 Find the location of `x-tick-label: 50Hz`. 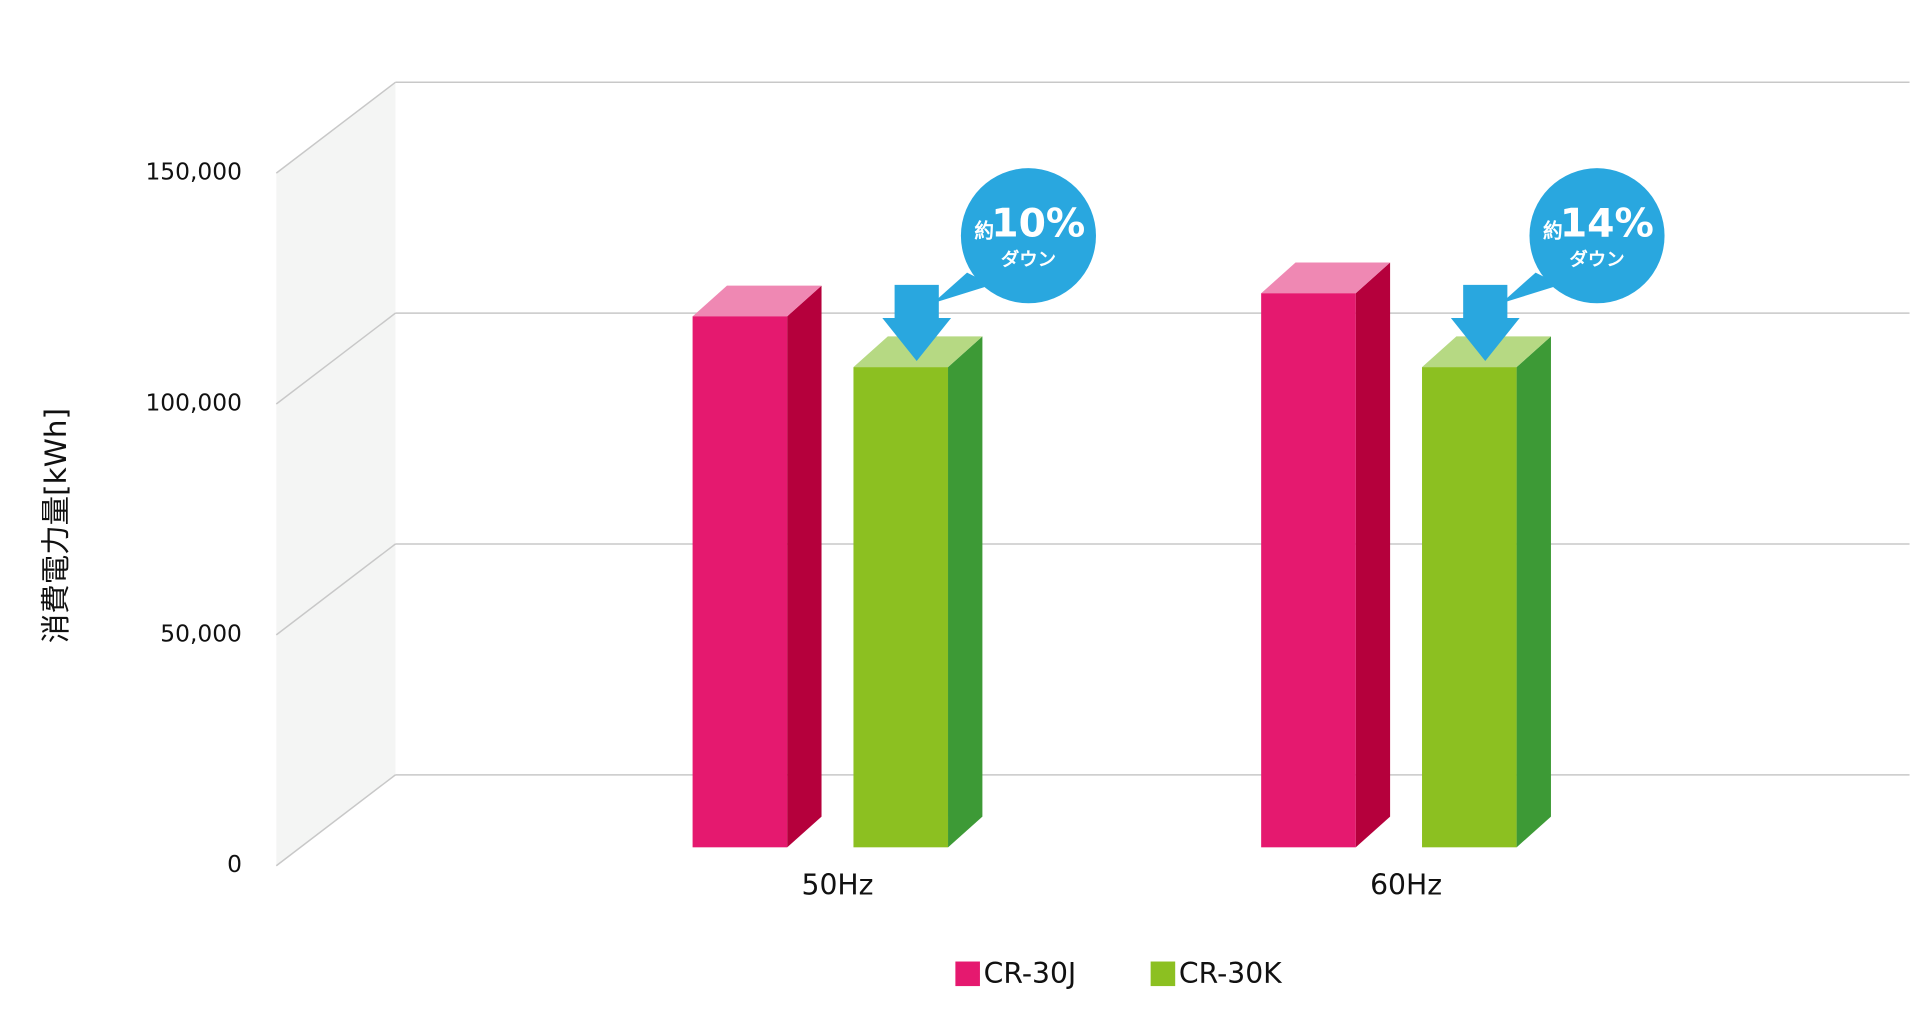

x-tick-label: 50Hz is located at coordinates (838, 885).